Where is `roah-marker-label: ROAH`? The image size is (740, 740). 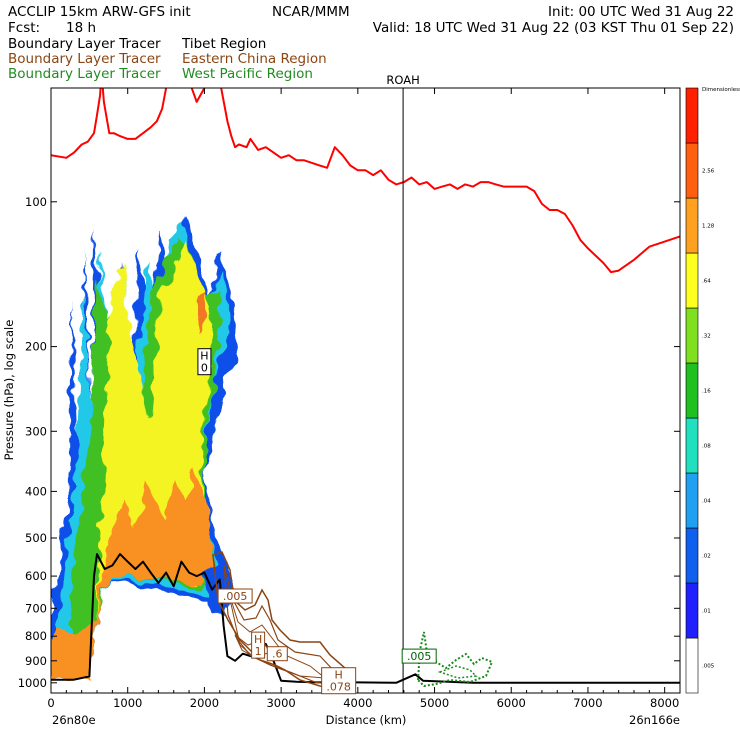
roah-marker-label: ROAH is located at coordinates (402, 80).